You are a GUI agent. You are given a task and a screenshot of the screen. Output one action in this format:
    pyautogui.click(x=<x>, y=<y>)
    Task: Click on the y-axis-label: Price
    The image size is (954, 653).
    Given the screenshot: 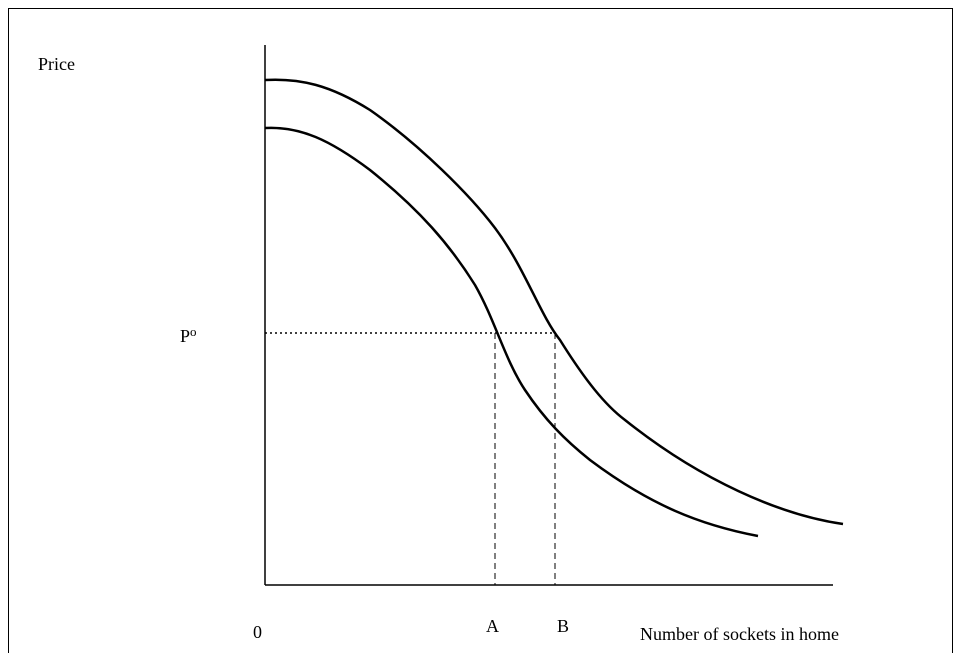 What is the action you would take?
    pyautogui.click(x=56, y=64)
    